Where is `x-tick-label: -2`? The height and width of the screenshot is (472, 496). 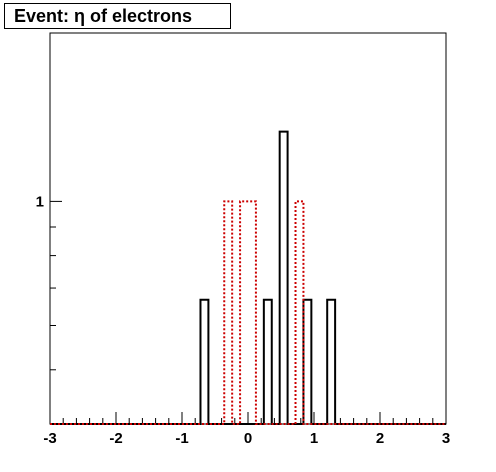 x-tick-label: -2 is located at coordinates (115, 438).